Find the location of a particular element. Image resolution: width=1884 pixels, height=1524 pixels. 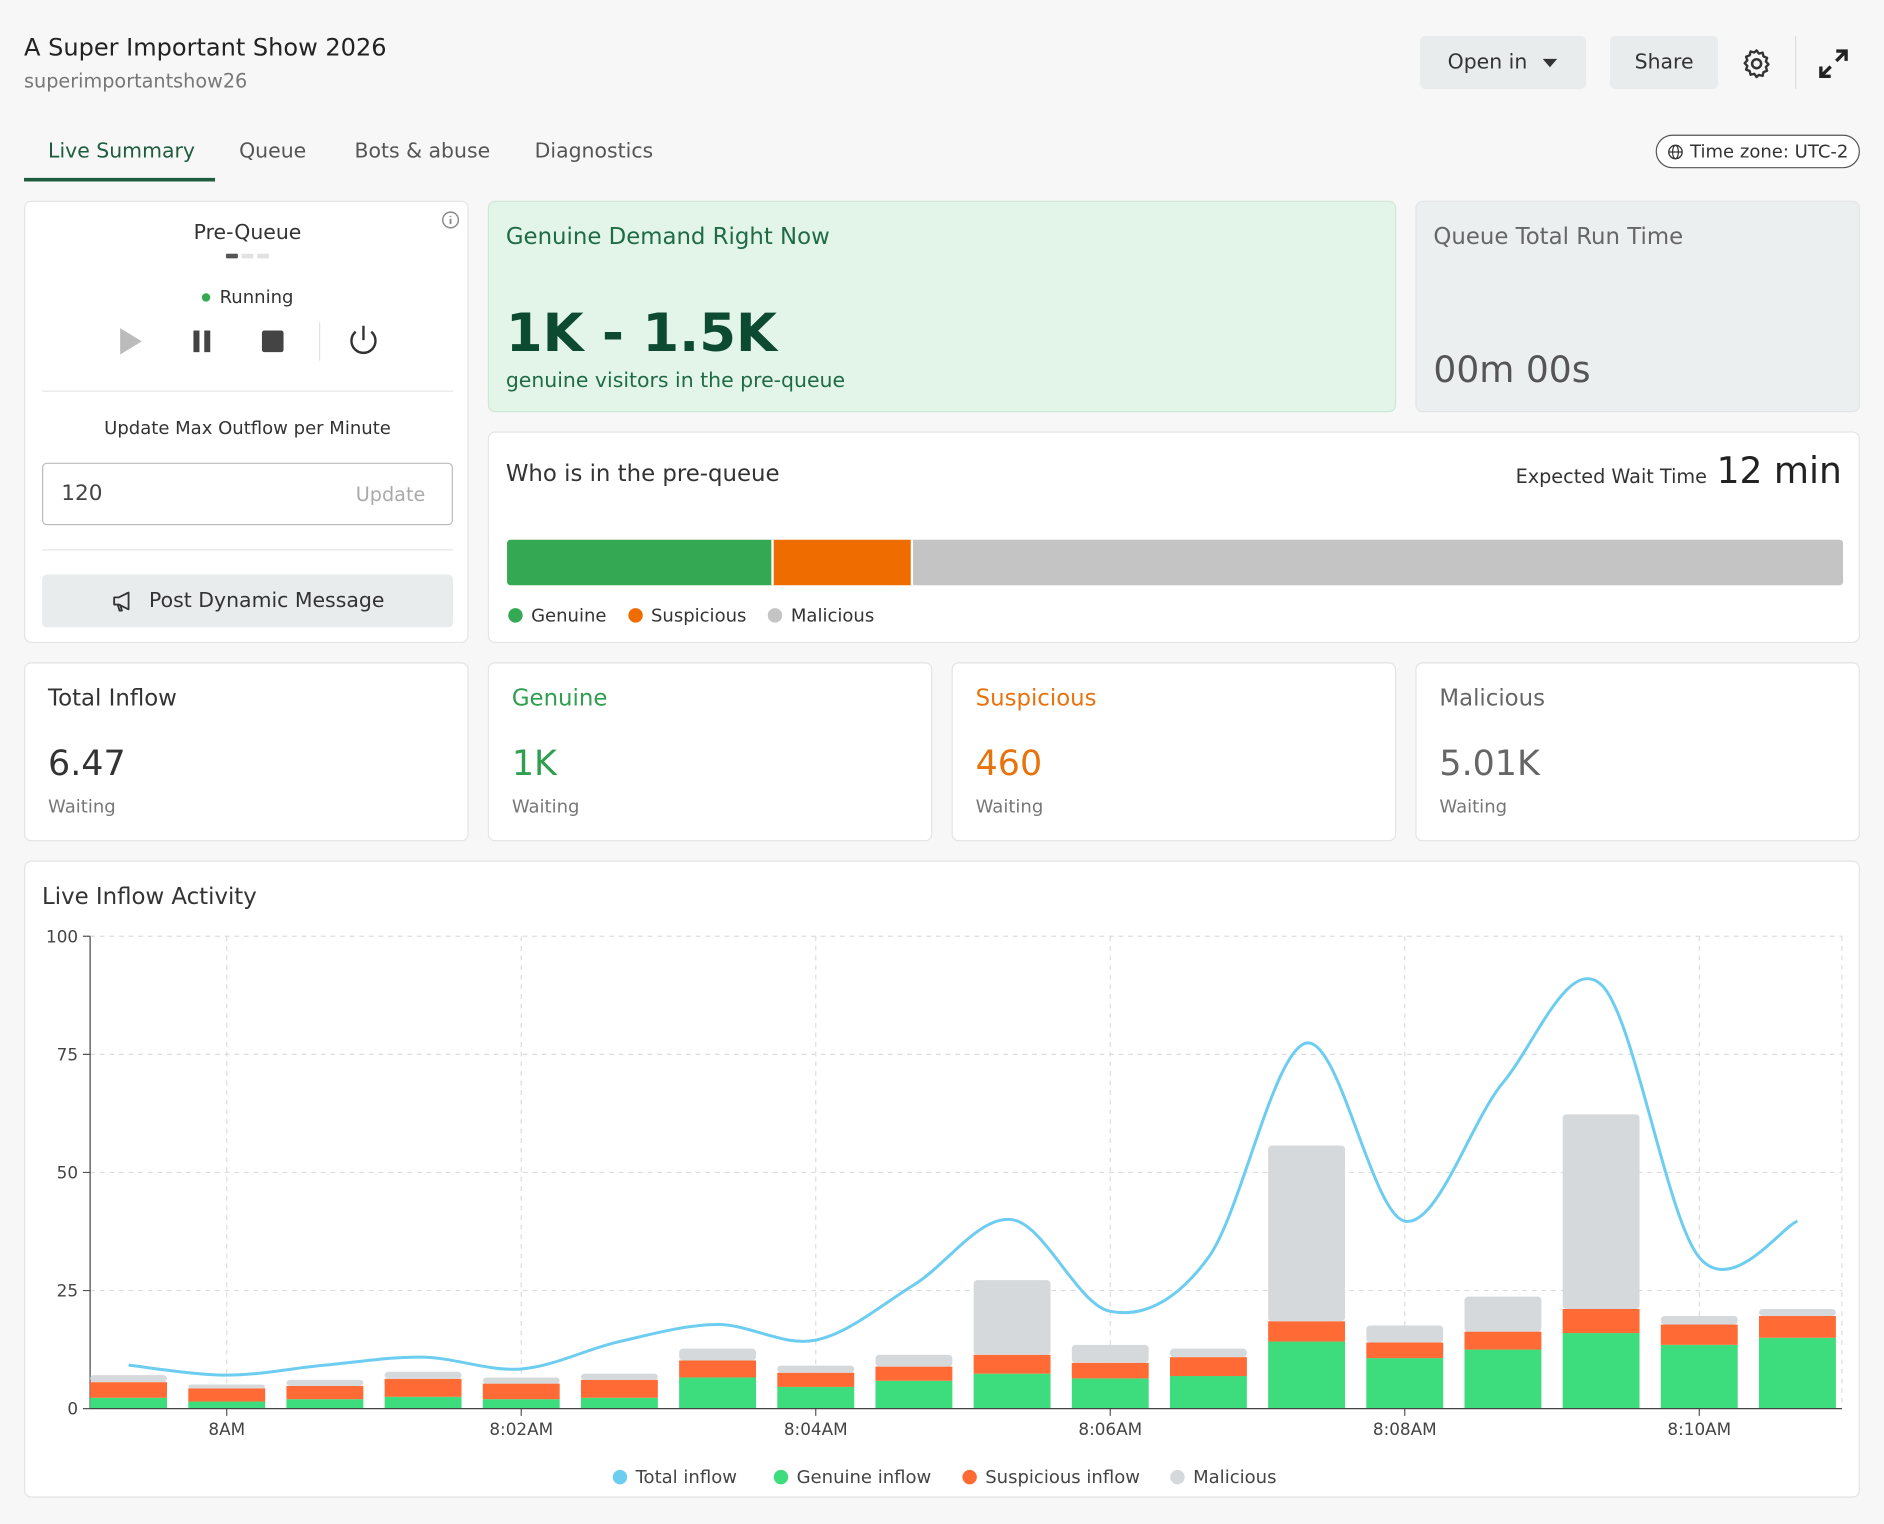

stat-card: Suspicious 460 Waiting is located at coordinates (1174, 752).